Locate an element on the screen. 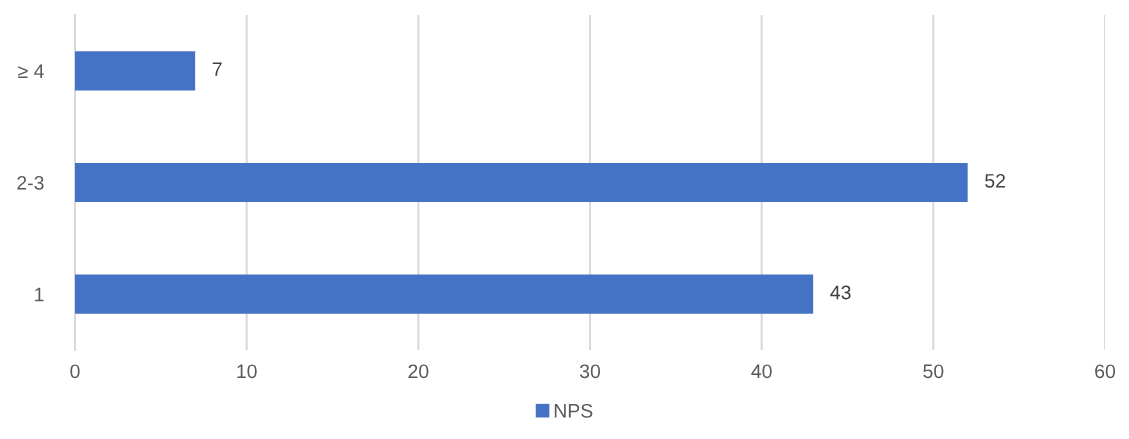  x-tick-label: 10 is located at coordinates (247, 371).